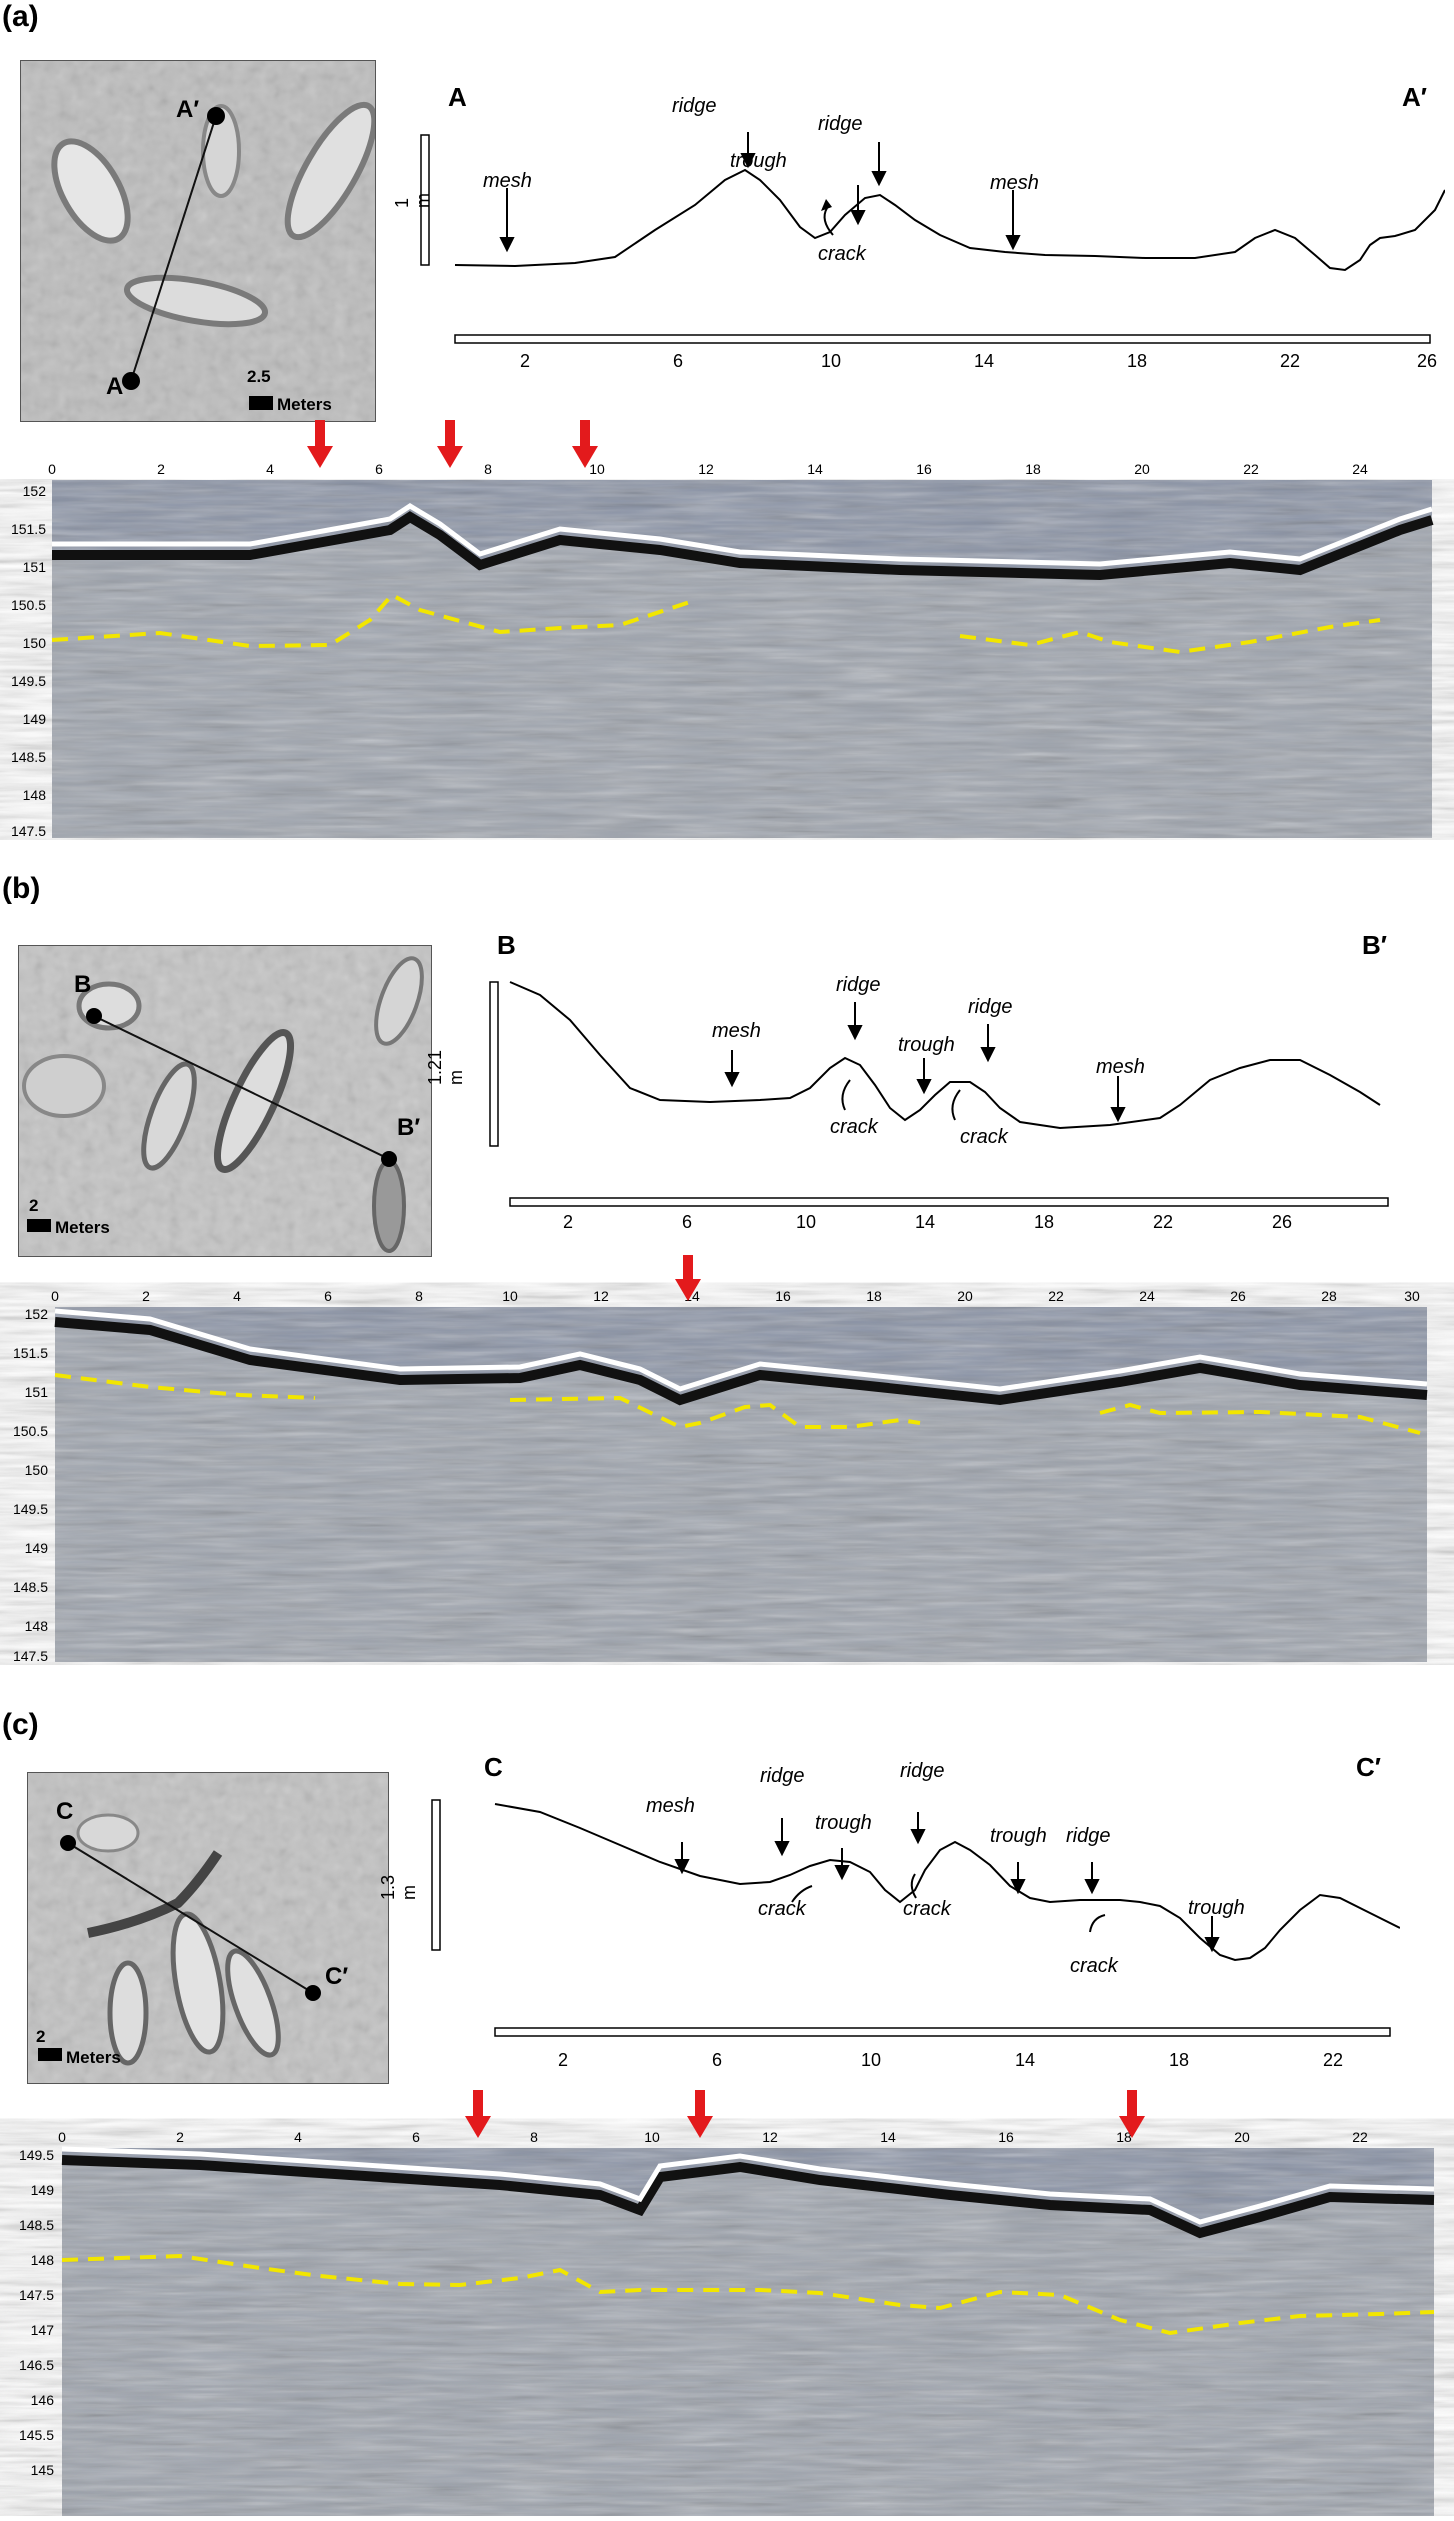 Image resolution: width=1454 pixels, height=2521 pixels. I want to click on profile-a-xtick: 10, so click(831, 360).